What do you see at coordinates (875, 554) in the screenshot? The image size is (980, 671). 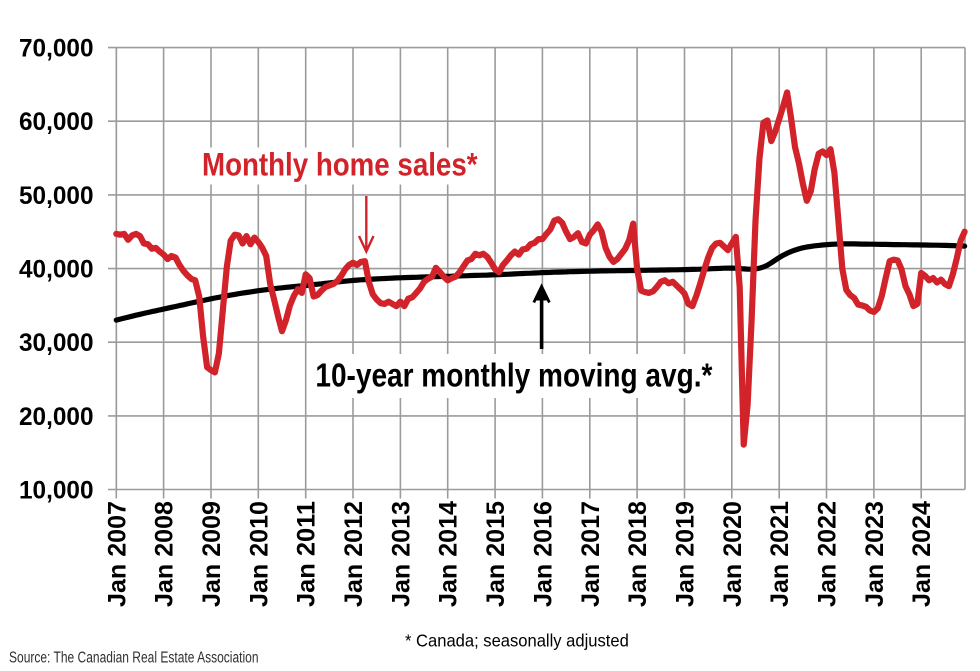 I see `svg-text: Jan 2023` at bounding box center [875, 554].